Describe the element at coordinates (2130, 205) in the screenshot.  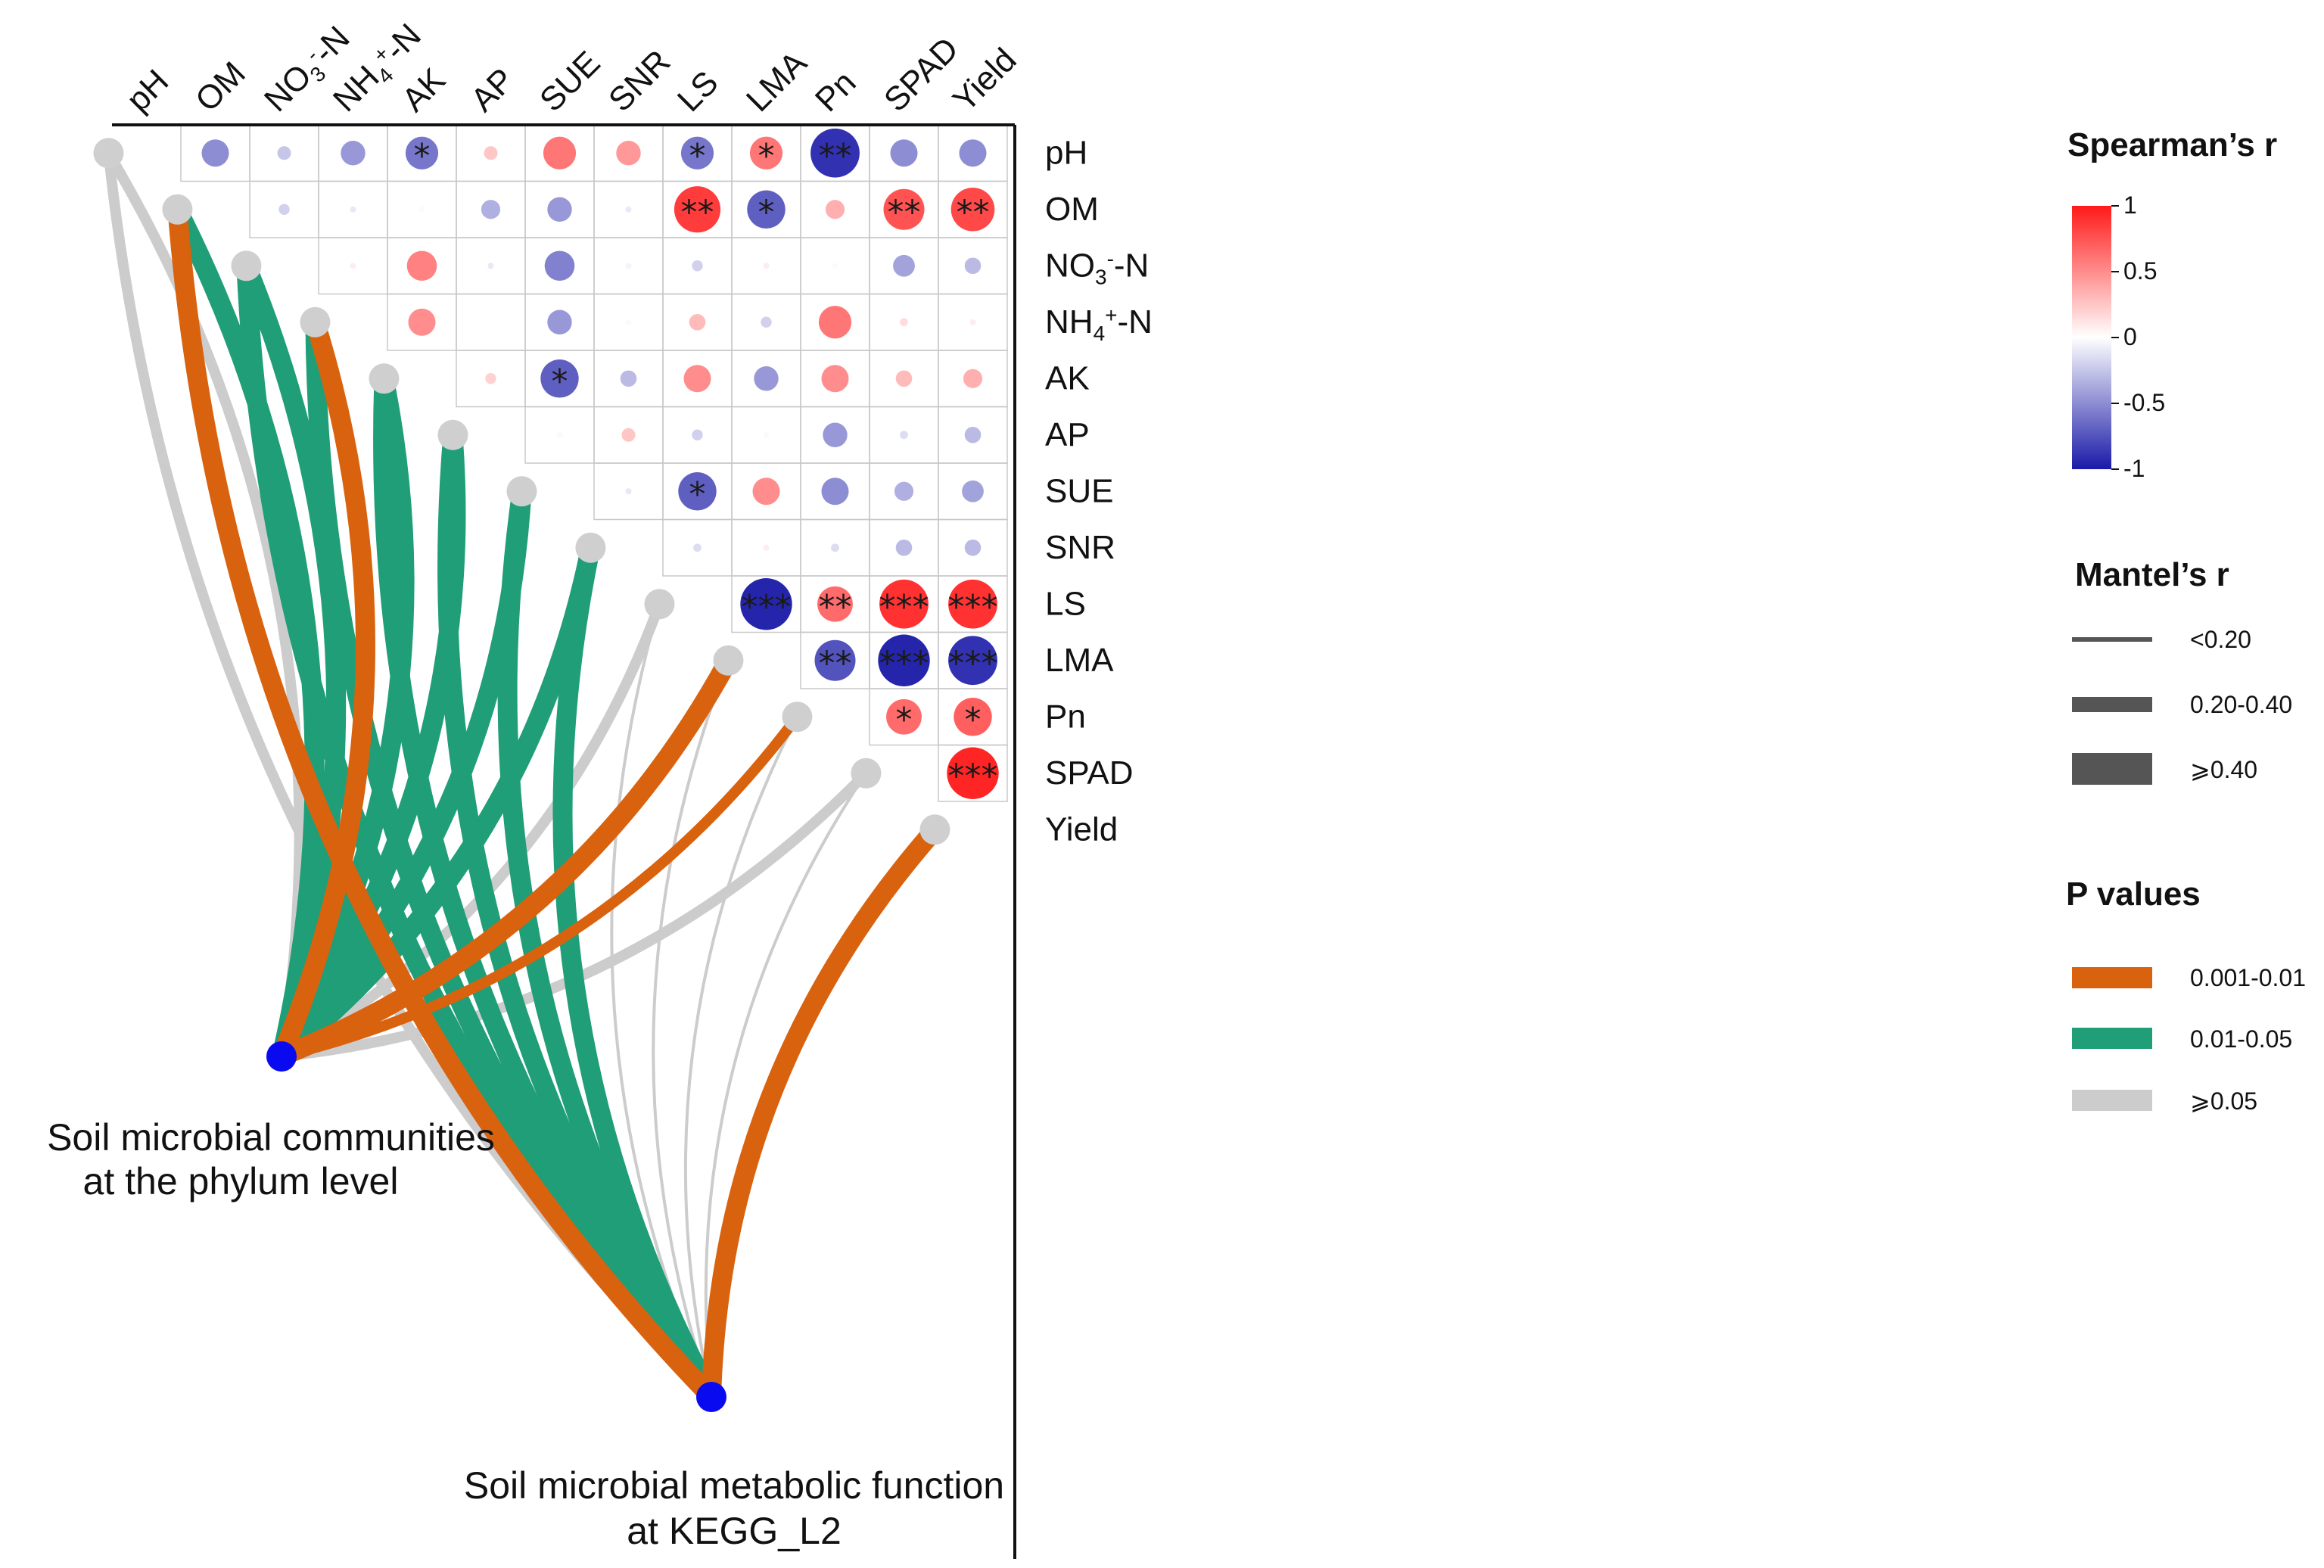
I see `colorbar-tick-label: 1` at that location.